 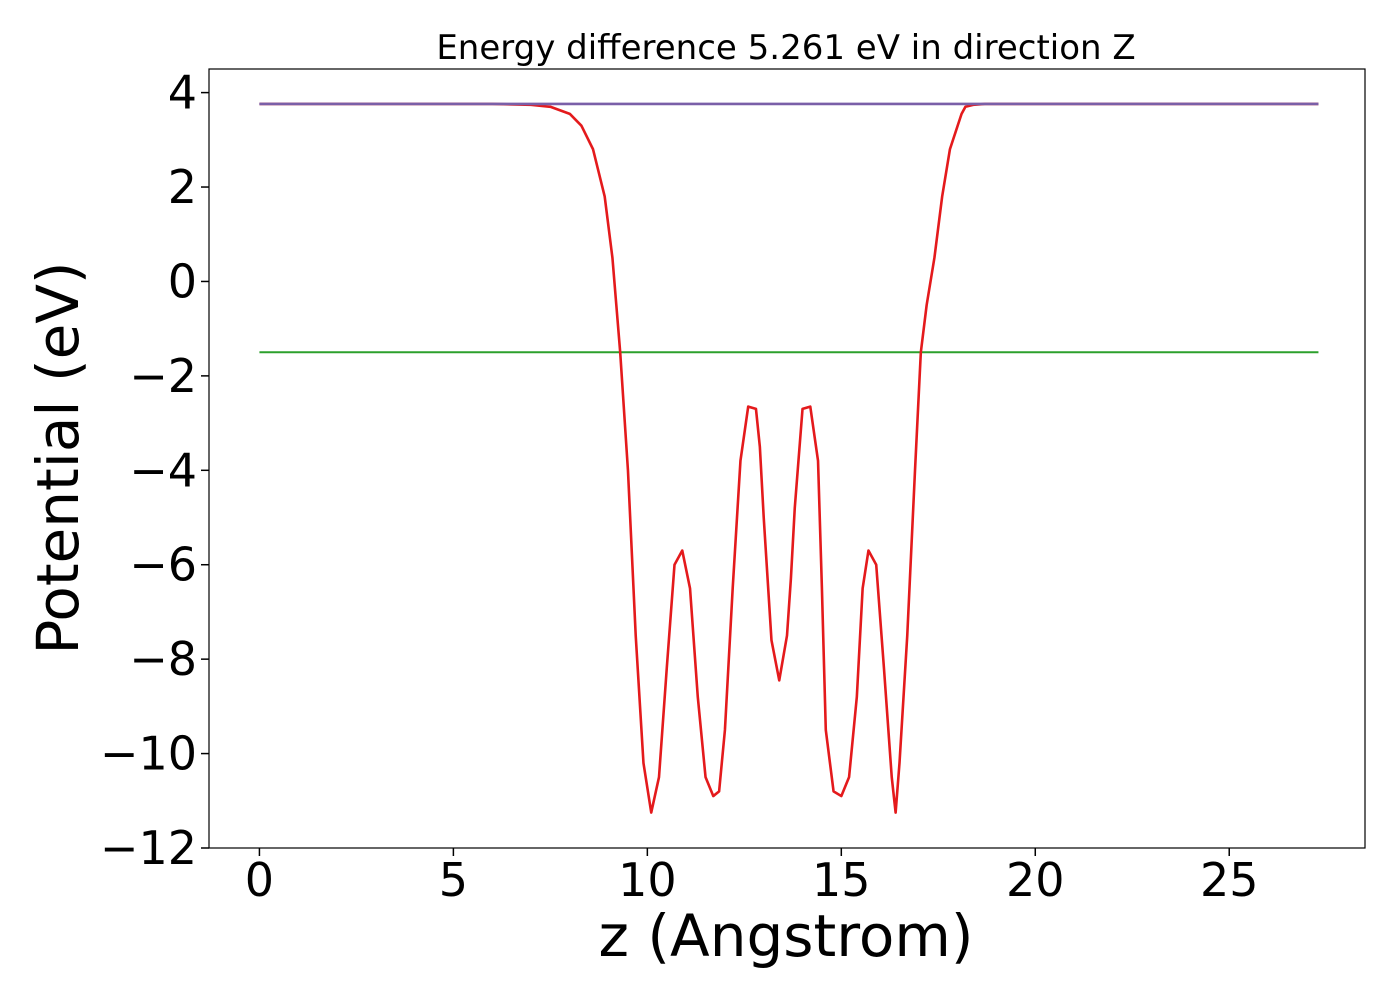 What do you see at coordinates (786, 936) in the screenshot?
I see `x-axis-label: z (Angstrom)` at bounding box center [786, 936].